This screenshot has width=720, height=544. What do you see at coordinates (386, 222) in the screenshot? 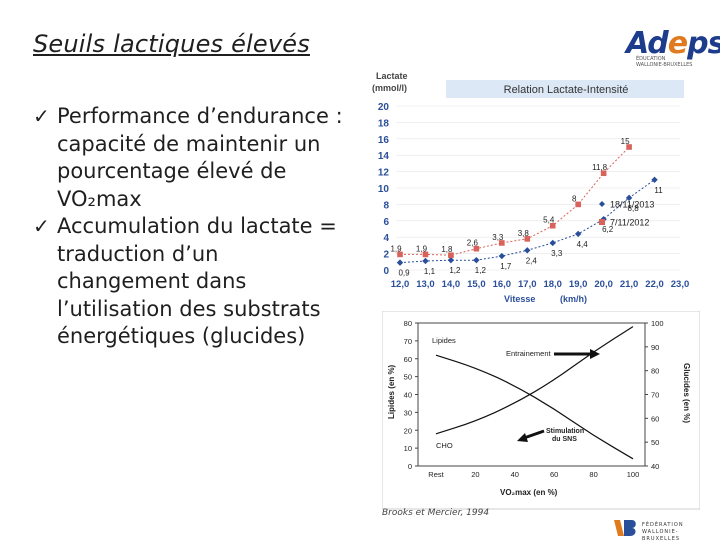
I see `y-tick-label: 6` at bounding box center [386, 222].